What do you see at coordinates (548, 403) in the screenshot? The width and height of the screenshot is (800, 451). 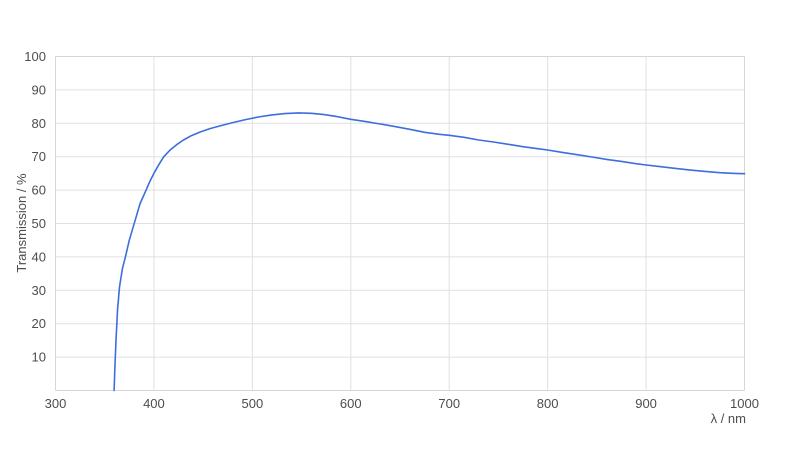 I see `x-tick-label: 800` at bounding box center [548, 403].